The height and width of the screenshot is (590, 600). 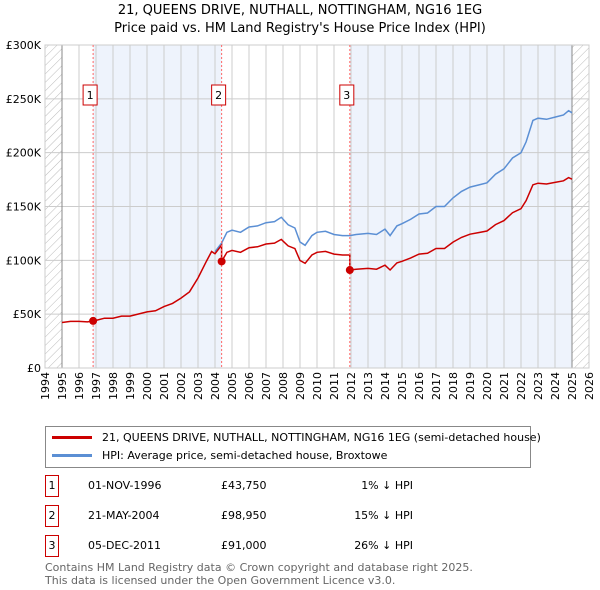 I want to click on x-tick-label: 2019, so click(x=470, y=386).